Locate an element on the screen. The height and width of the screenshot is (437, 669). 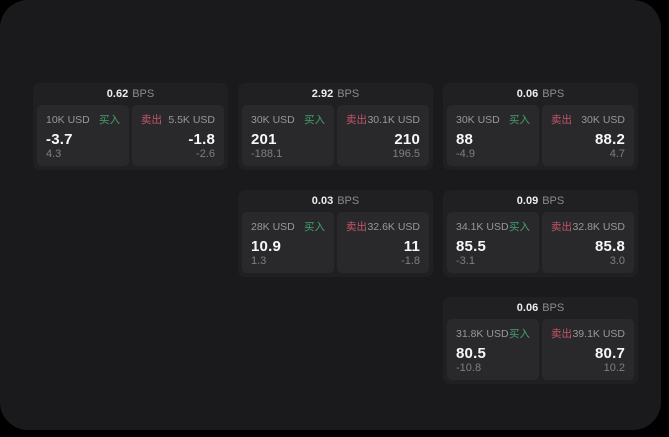
buy-panel-header: 28K USD 买入 is located at coordinates (288, 226).